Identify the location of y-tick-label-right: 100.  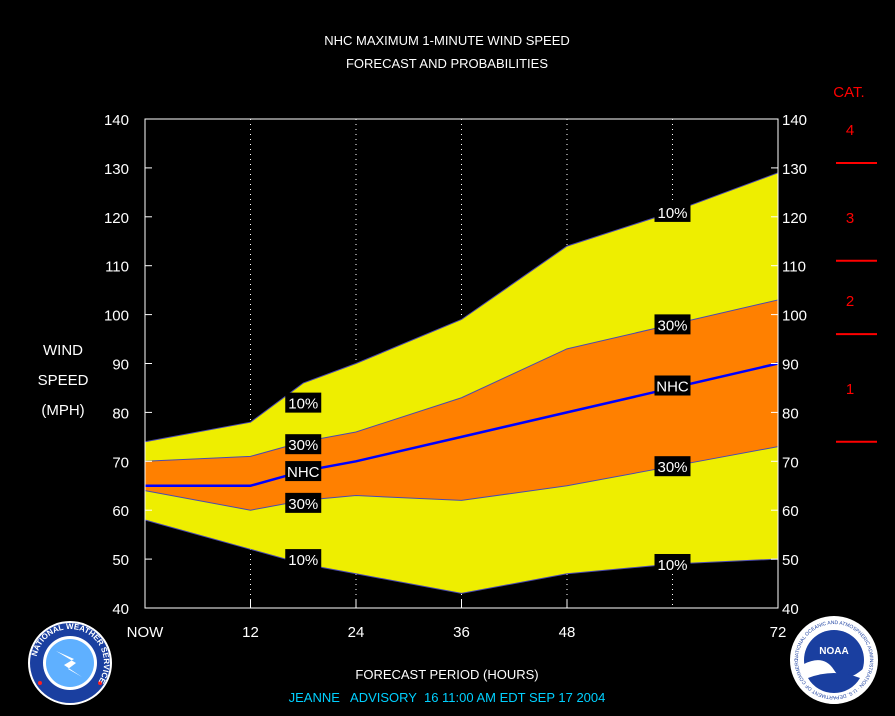
(794, 316).